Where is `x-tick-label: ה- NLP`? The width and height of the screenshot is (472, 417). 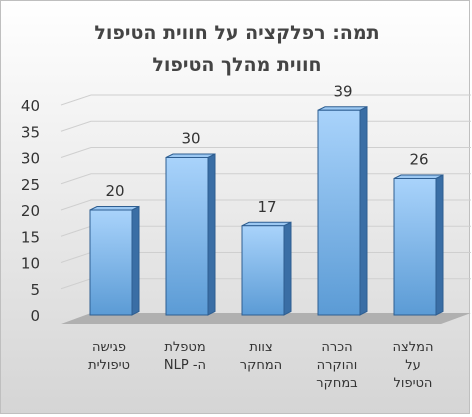 x-tick-label: ה- NLP is located at coordinates (185, 365).